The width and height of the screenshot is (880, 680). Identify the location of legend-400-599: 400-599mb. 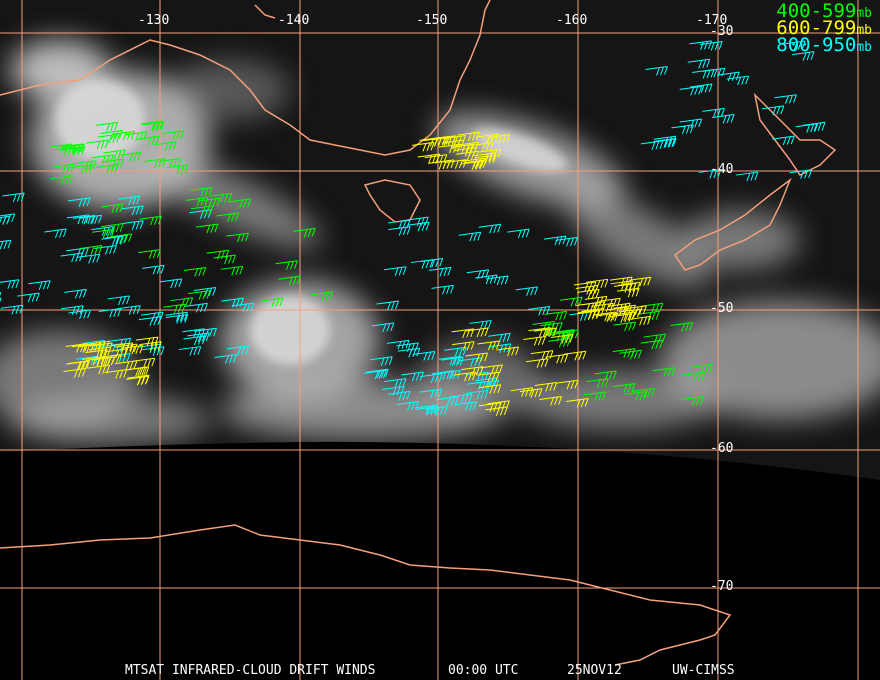
(824, 11).